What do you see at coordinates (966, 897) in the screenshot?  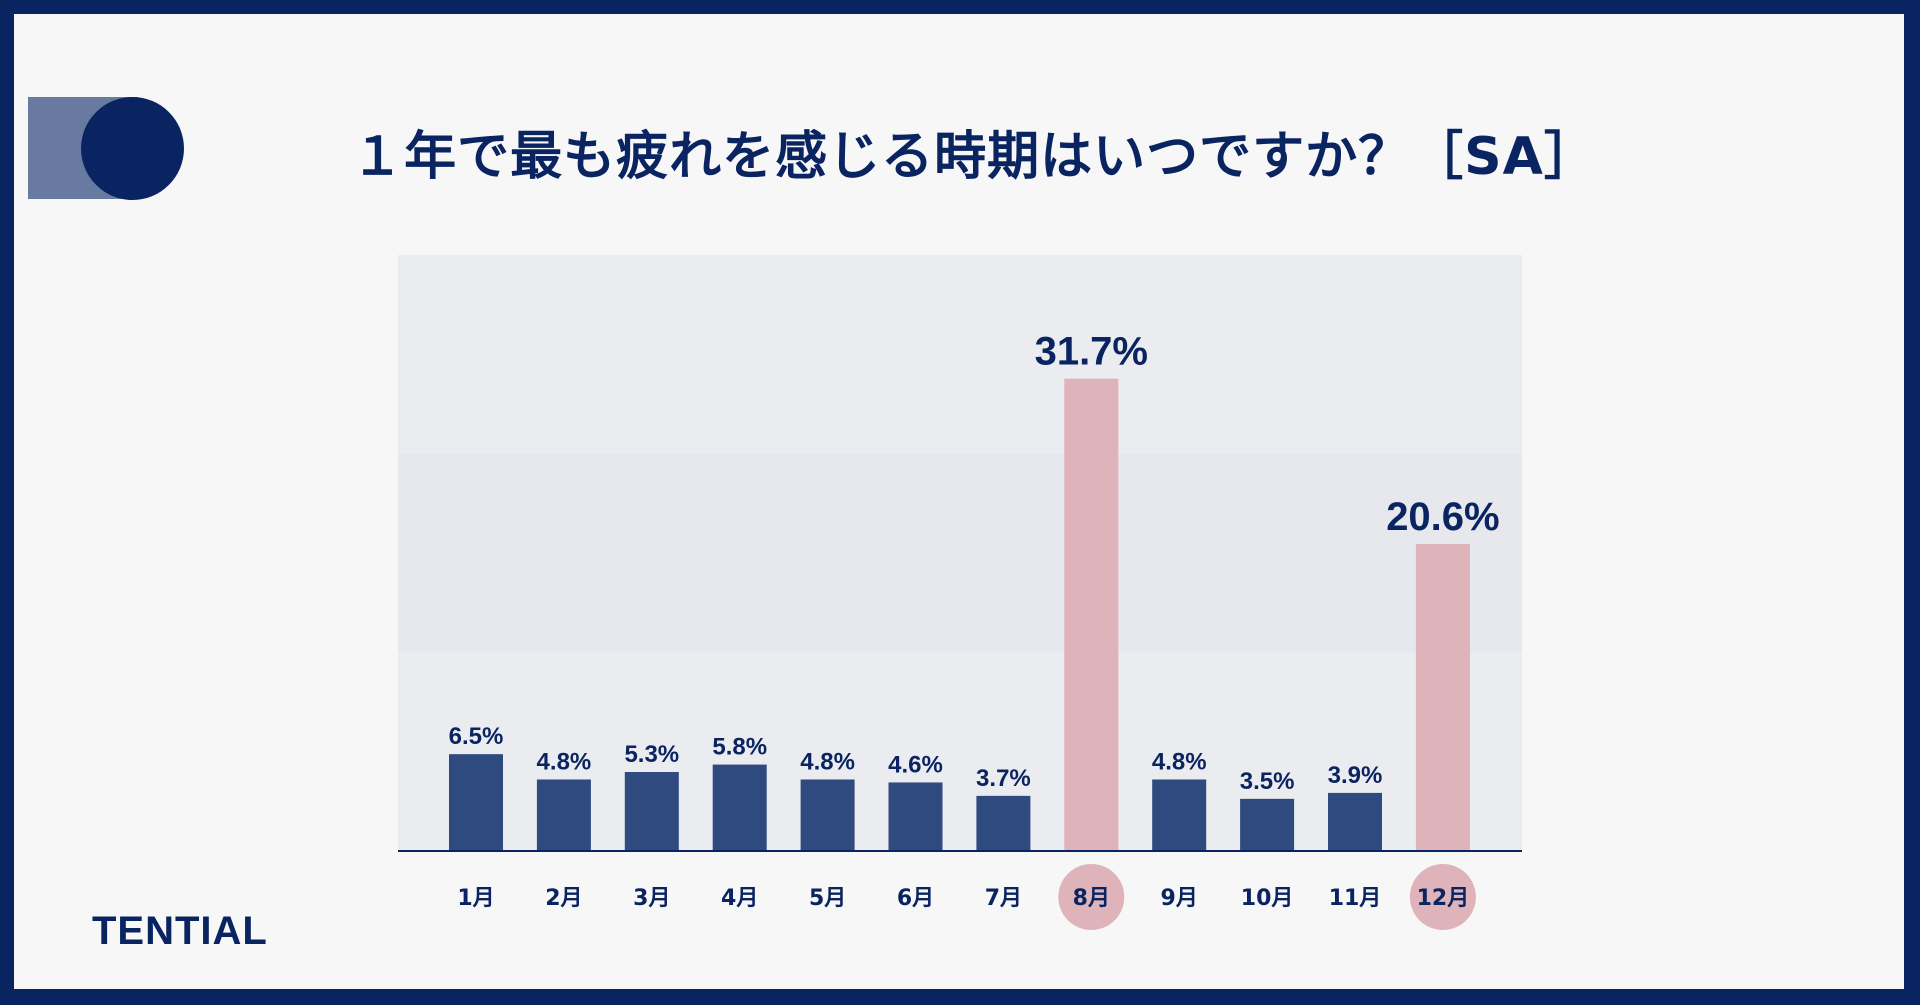 I see `x-axis-tick-labels: 1月 2月 3月 4月 5月 6月 7月 8月 9月 10月 11月 12月` at bounding box center [966, 897].